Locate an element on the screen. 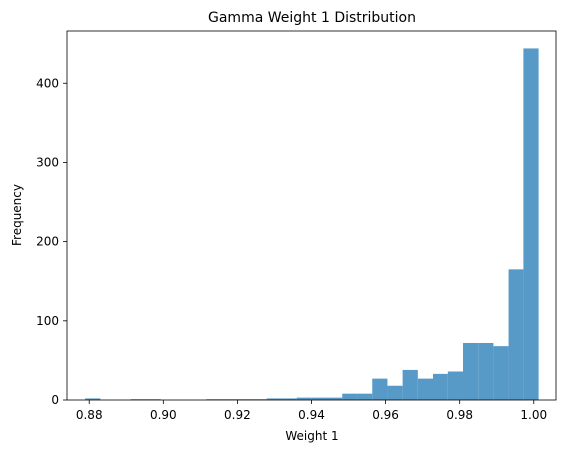 The height and width of the screenshot is (453, 571). x-tick-label: 1.00 is located at coordinates (533, 415).